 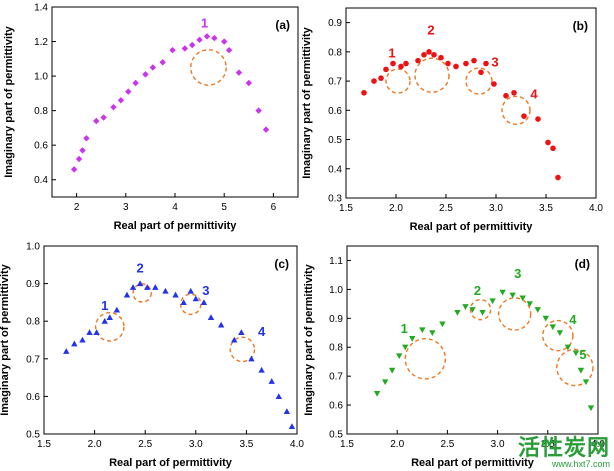 I want to click on y-tick-label: 0.6, so click(x=41, y=146).